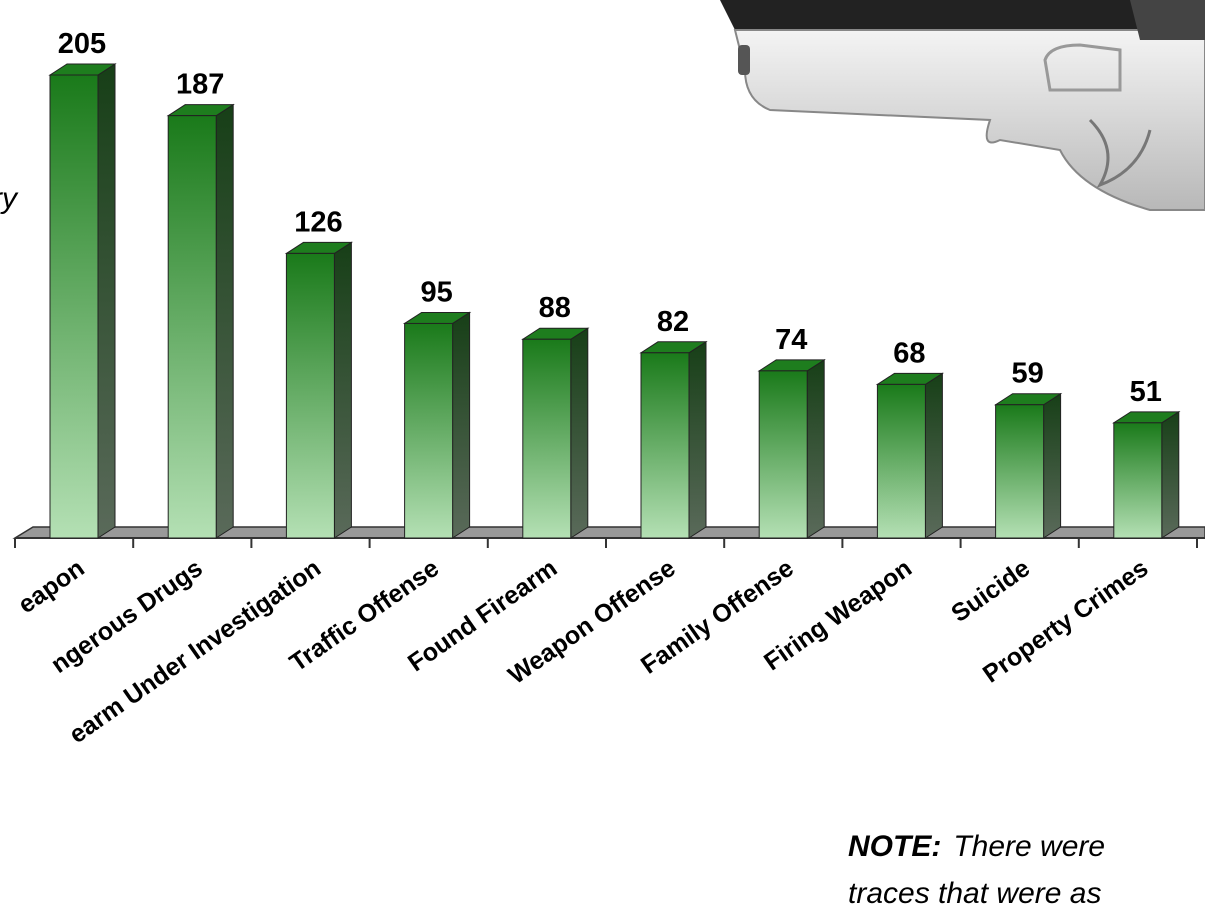 This screenshot has width=1205, height=918. I want to click on value-label: 68, so click(909, 353).